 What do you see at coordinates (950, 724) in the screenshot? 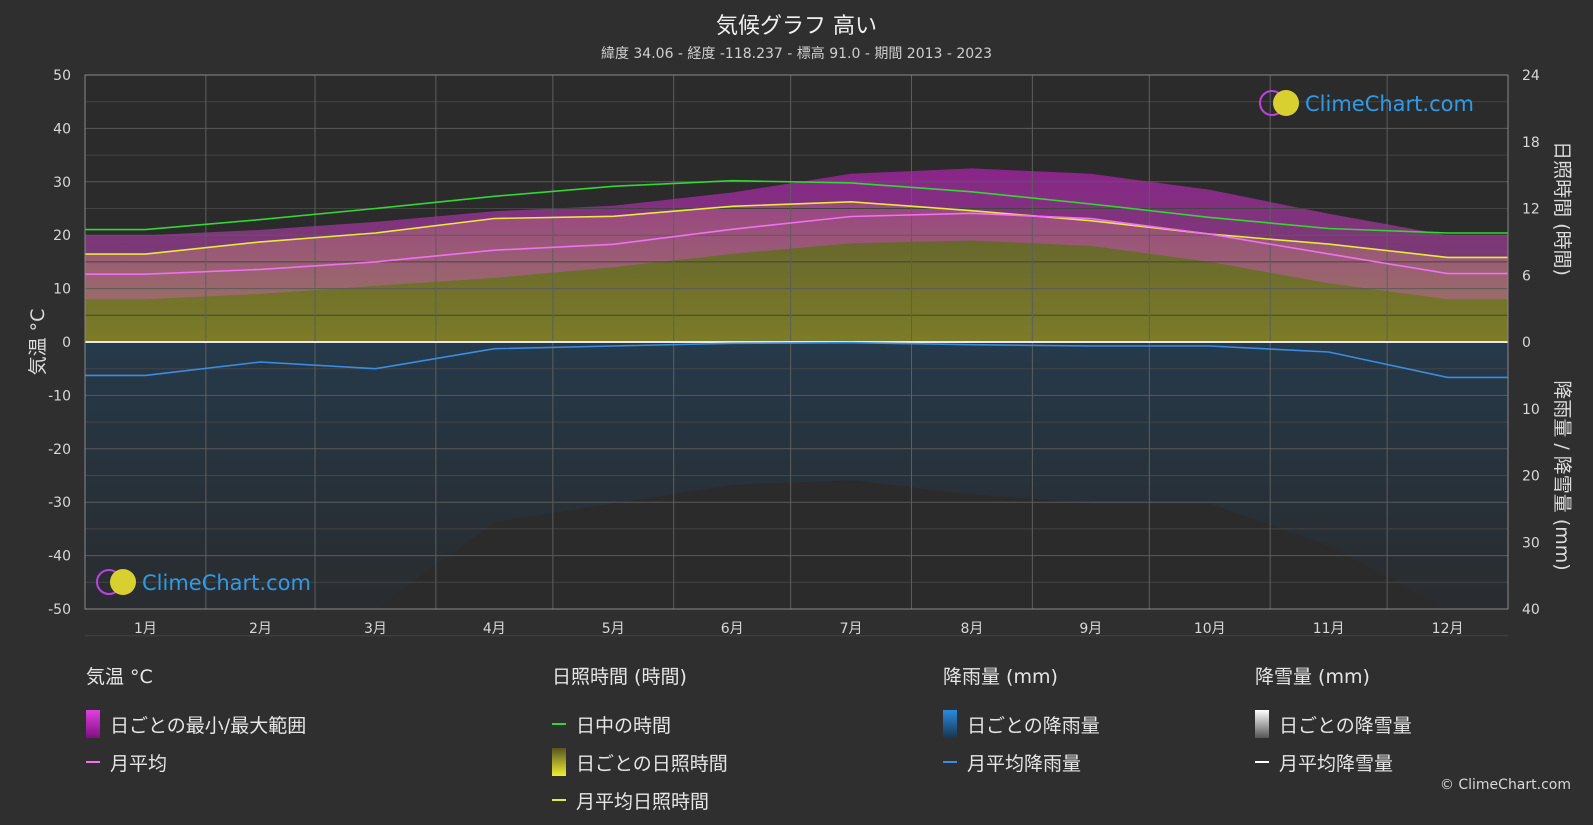
I see `daily-rain-swatch` at bounding box center [950, 724].